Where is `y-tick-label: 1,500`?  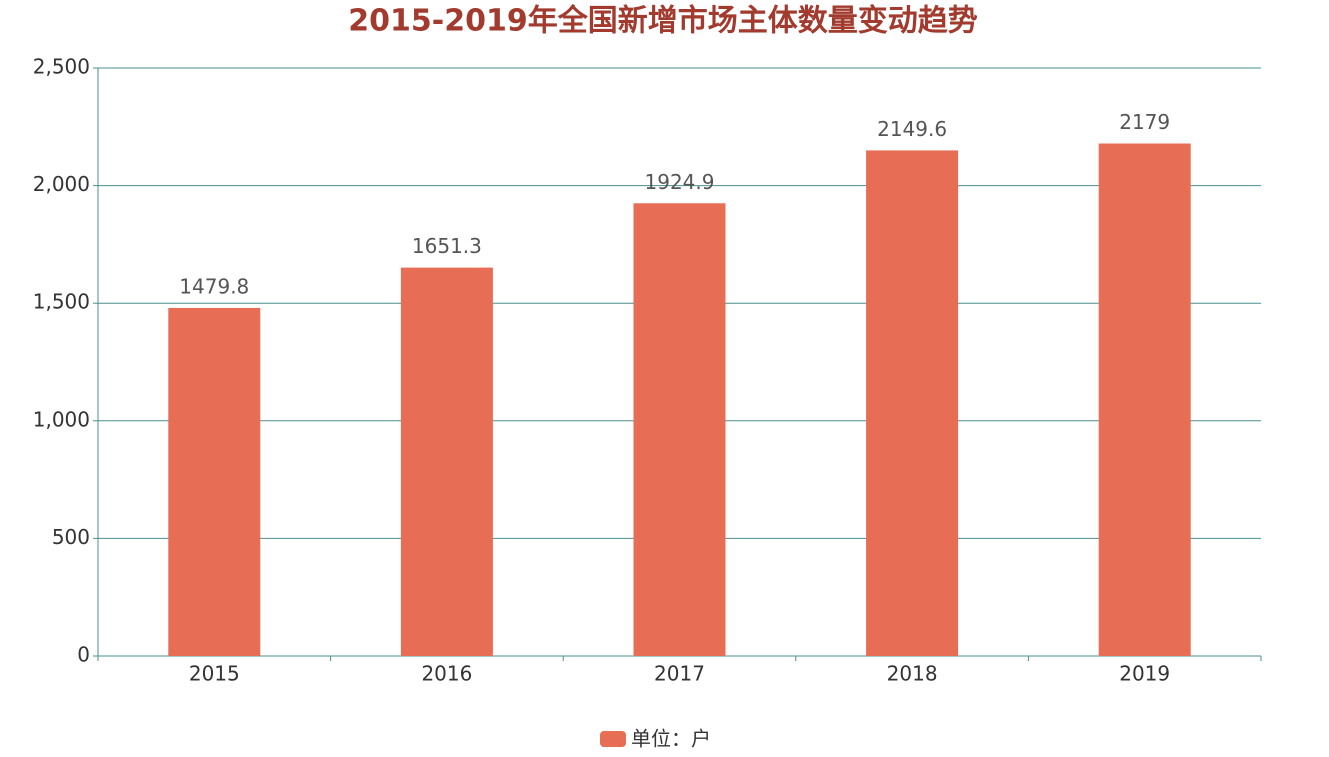 y-tick-label: 1,500 is located at coordinates (61, 302).